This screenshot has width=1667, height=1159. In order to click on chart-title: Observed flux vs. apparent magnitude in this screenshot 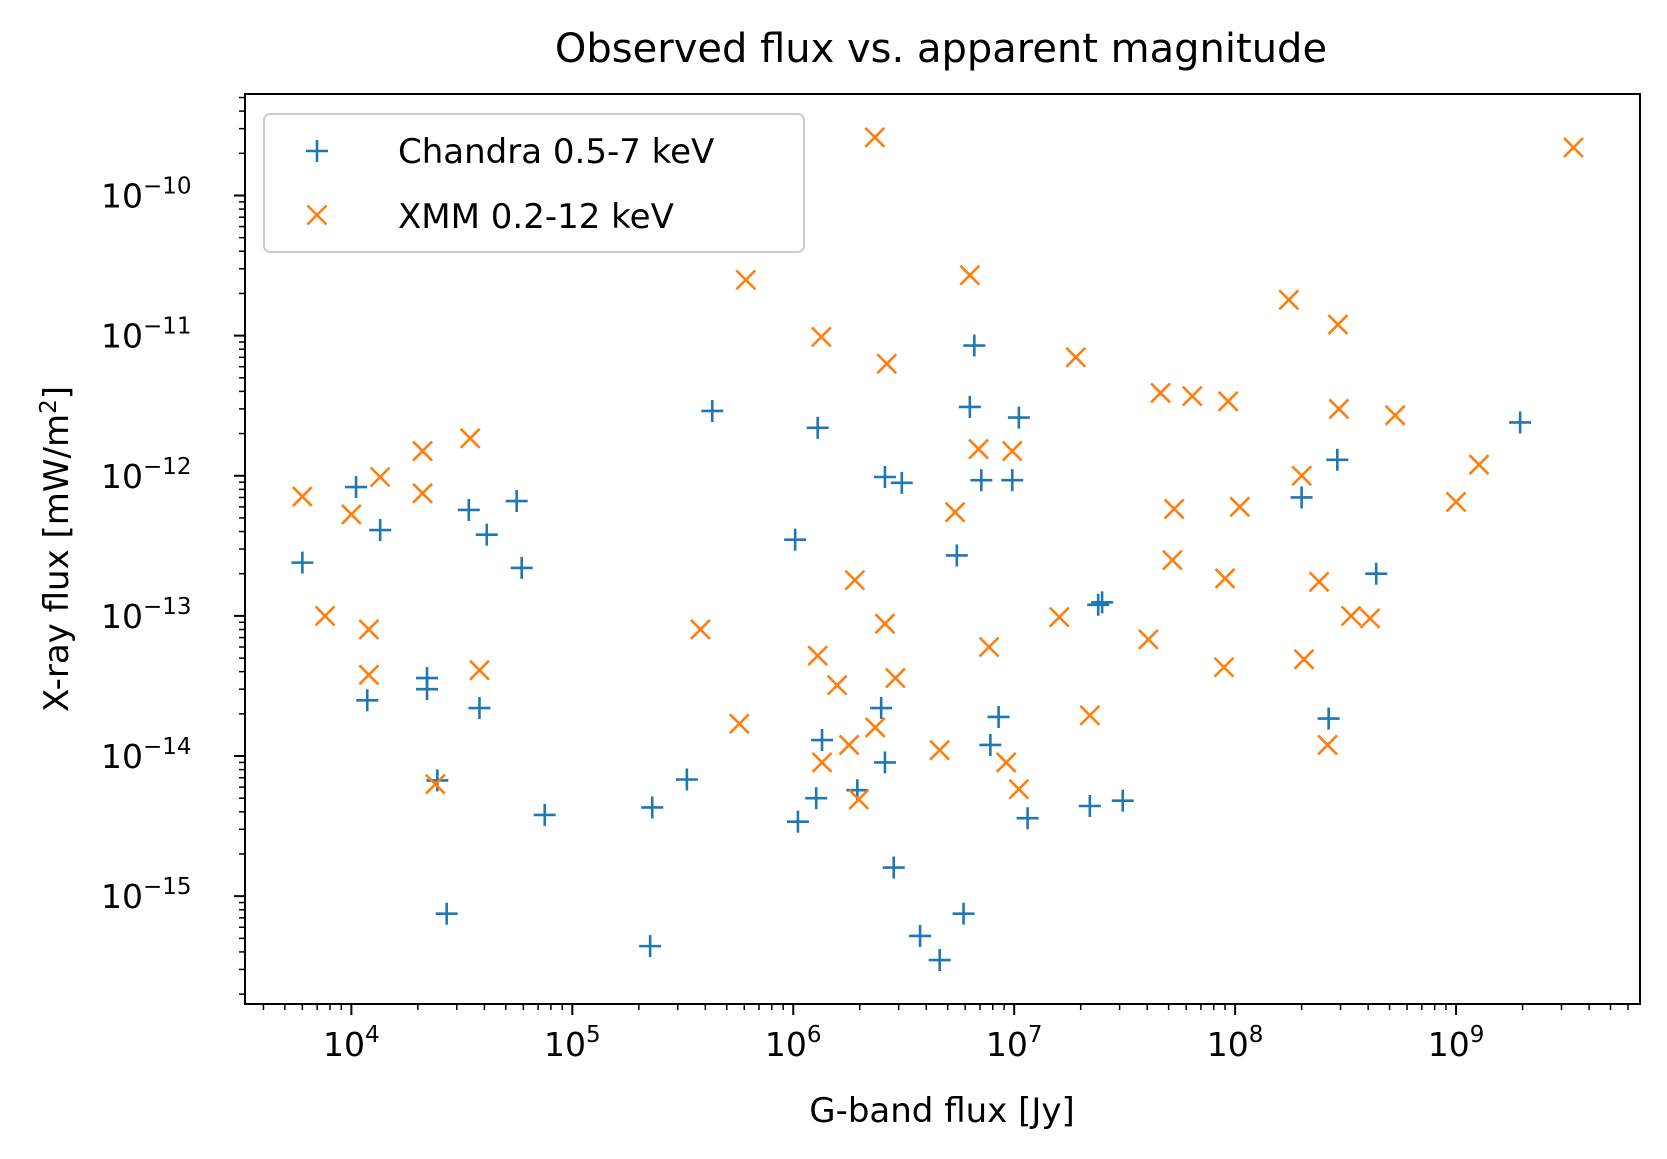, I will do `click(941, 49)`.